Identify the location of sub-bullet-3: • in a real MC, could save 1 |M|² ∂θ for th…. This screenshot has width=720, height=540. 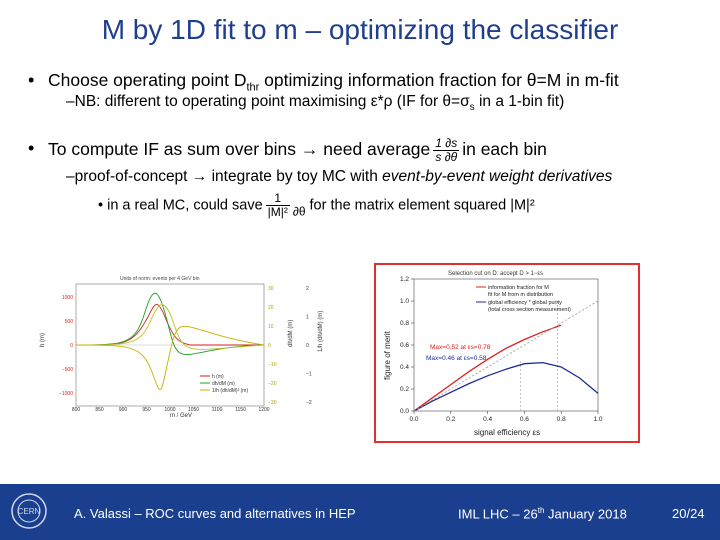
(316, 205).